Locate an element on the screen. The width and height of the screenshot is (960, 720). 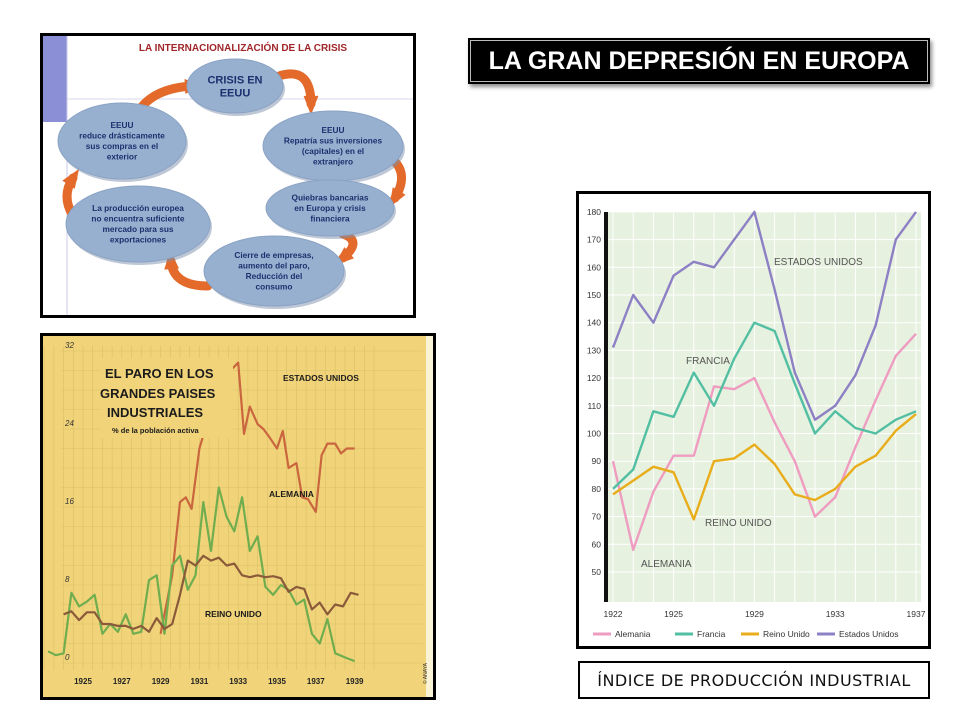
production-legend: Alemania Francia Reino Unido Estados Unidos is located at coordinates (746, 634).